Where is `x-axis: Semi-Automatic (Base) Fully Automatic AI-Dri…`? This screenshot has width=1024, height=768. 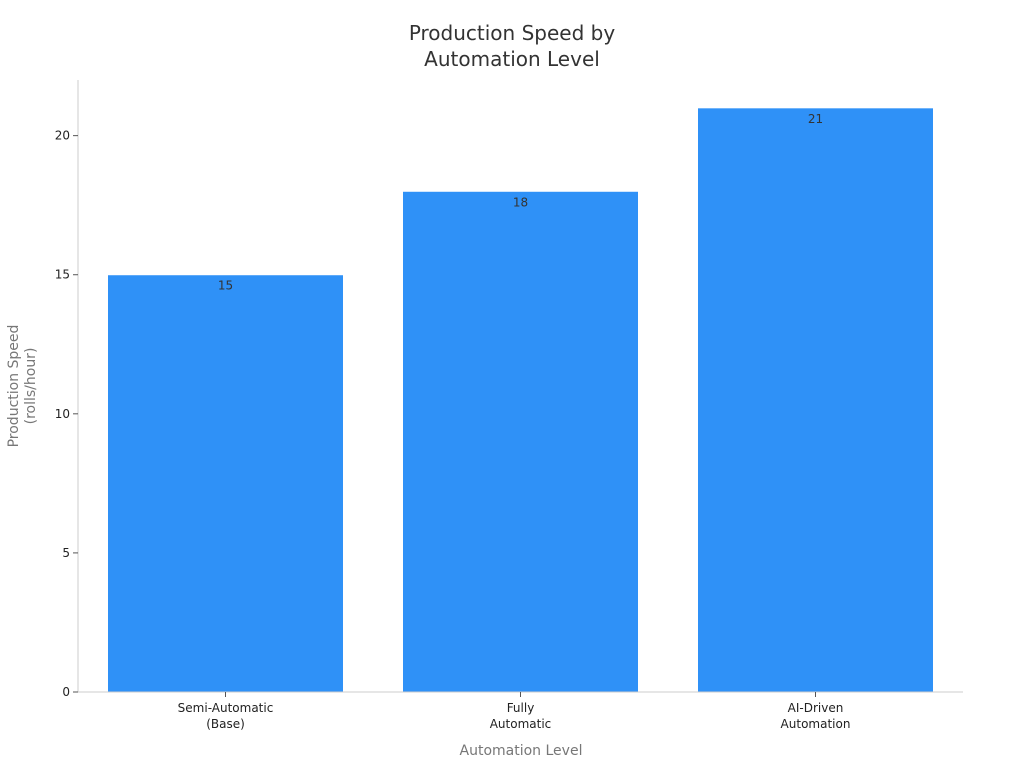 x-axis: Semi-Automatic (Base) Fully Automatic AI-Dri… is located at coordinates (520, 711).